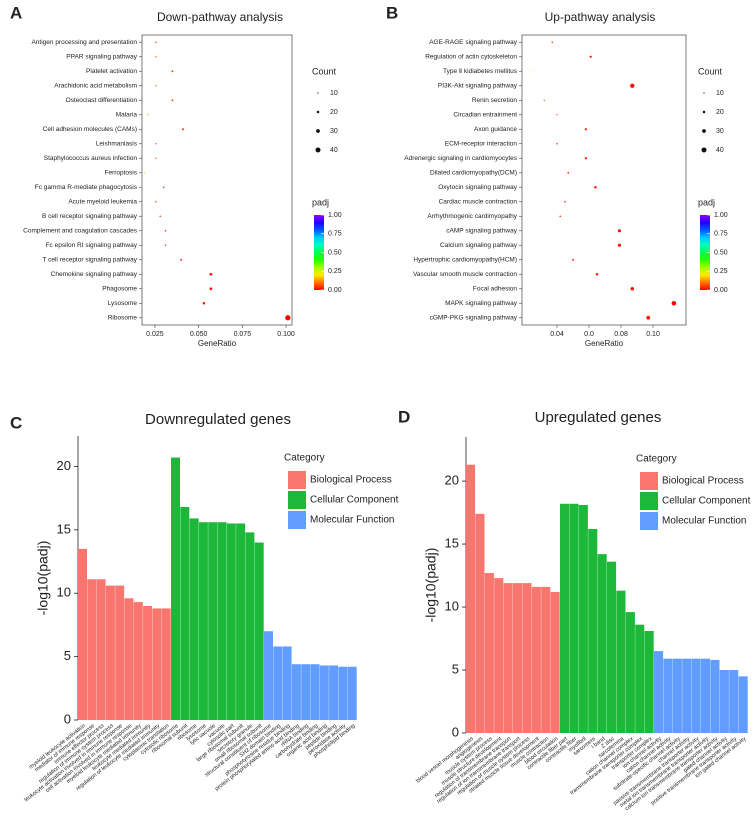  Describe the element at coordinates (460, 158) in the screenshot. I see `y-tick-label: Adrenergic signaling in cardiomyocytes` at that location.